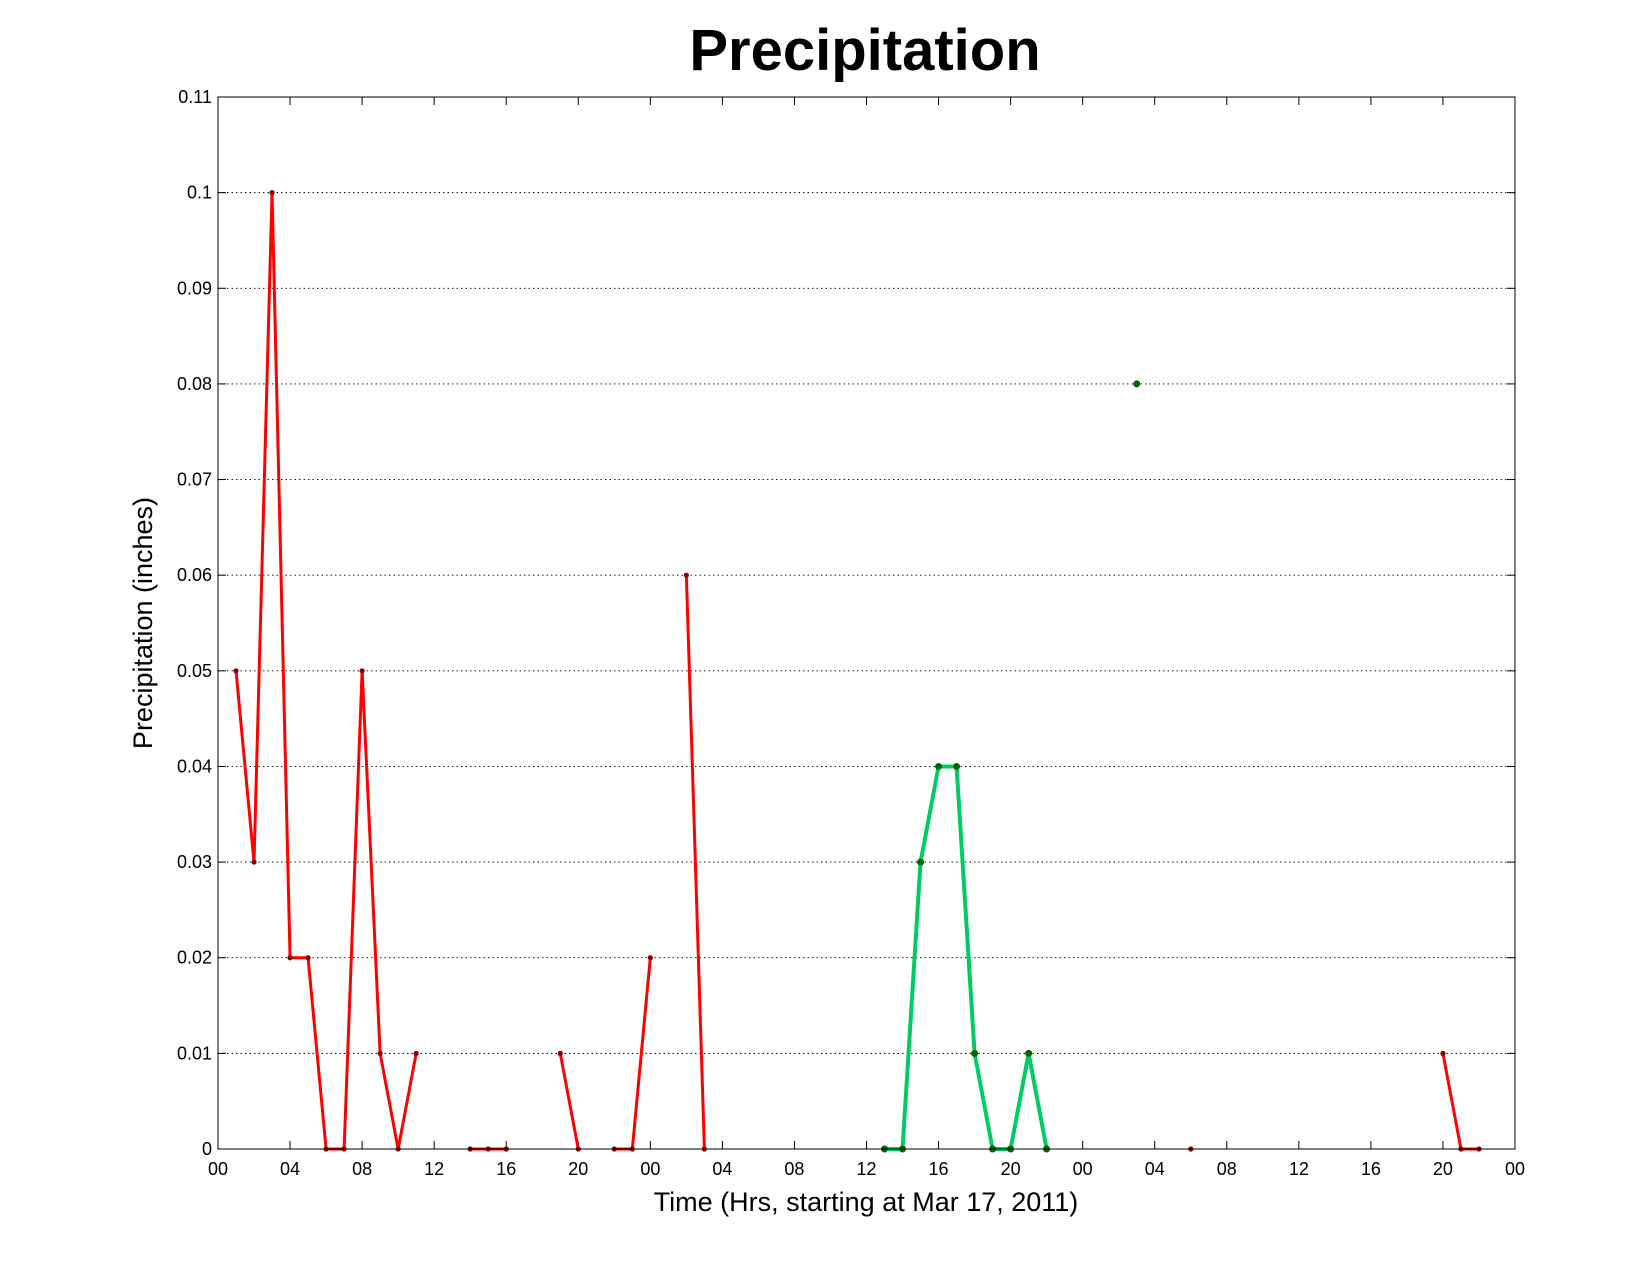 The height and width of the screenshot is (1275, 1650). Describe the element at coordinates (194, 384) in the screenshot. I see `y-tick-label: 0.08` at that location.